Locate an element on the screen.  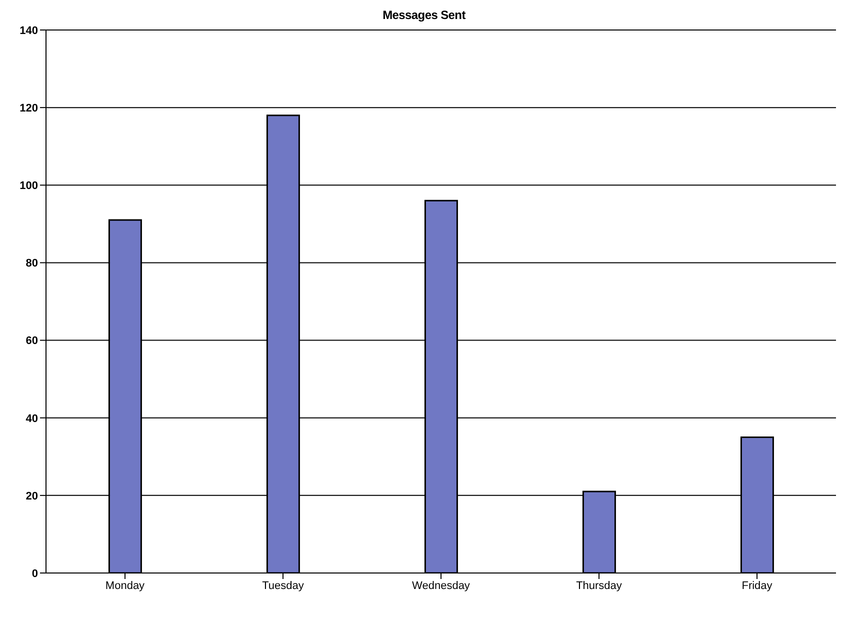
y-tick-label: 140 is located at coordinates (29, 30).